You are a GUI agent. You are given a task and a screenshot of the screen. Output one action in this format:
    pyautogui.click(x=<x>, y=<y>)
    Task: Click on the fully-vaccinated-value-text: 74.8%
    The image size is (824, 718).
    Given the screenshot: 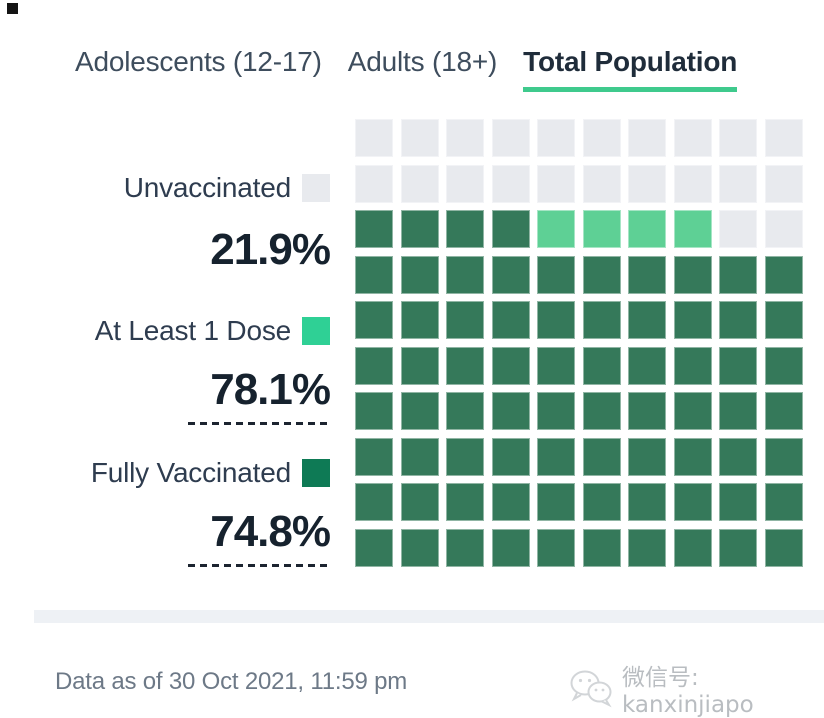 What is the action you would take?
    pyautogui.click(x=270, y=531)
    